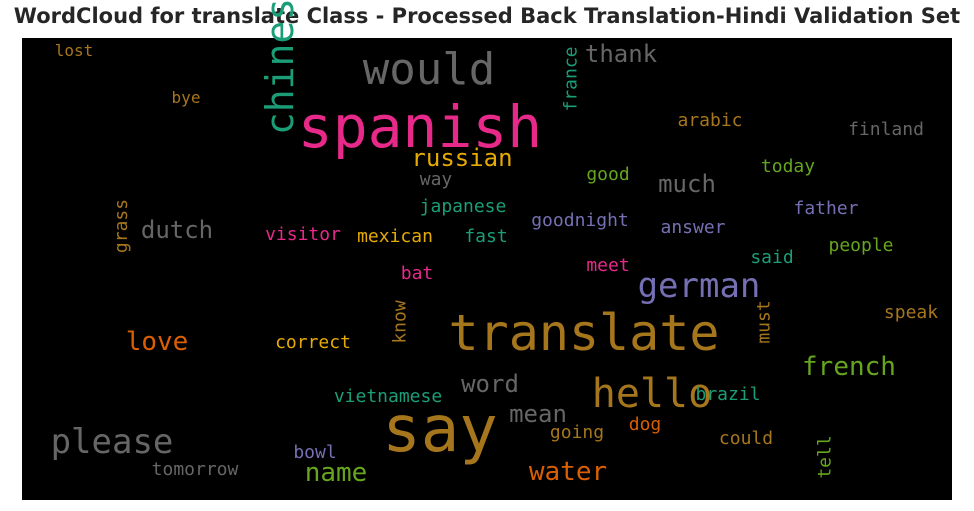 The image size is (974, 511). What do you see at coordinates (336, 473) in the screenshot?
I see `word-name: name` at bounding box center [336, 473].